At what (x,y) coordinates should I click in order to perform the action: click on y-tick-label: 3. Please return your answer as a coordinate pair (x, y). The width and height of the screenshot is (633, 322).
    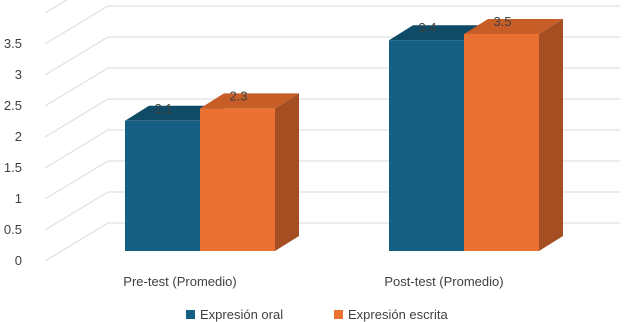
    Looking at the image, I should click on (18, 74).